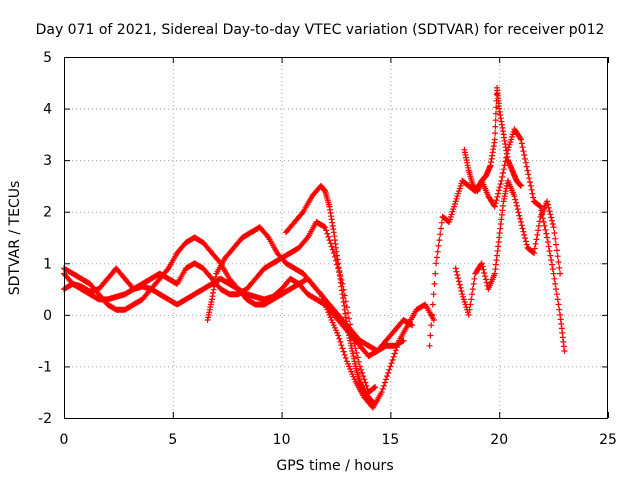 The image size is (640, 480). Describe the element at coordinates (334, 466) in the screenshot. I see `x-axis-label: GPS time / hours` at that location.